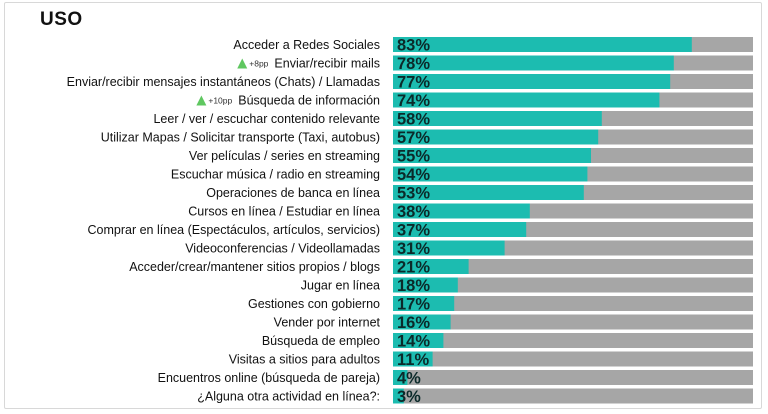 The height and width of the screenshot is (414, 768). I want to click on data-label: 11%, so click(413, 360).